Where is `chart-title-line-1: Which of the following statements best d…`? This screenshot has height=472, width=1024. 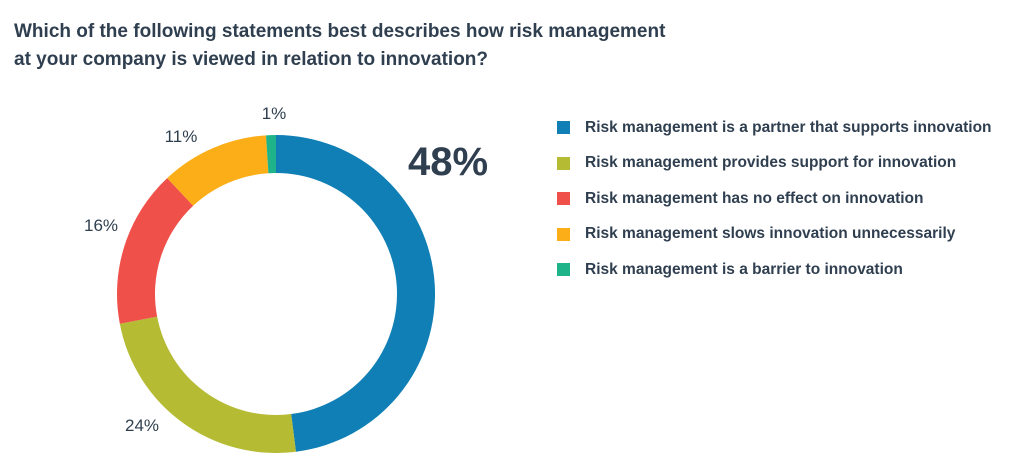 chart-title-line-1: Which of the following statements best d… is located at coordinates (340, 31).